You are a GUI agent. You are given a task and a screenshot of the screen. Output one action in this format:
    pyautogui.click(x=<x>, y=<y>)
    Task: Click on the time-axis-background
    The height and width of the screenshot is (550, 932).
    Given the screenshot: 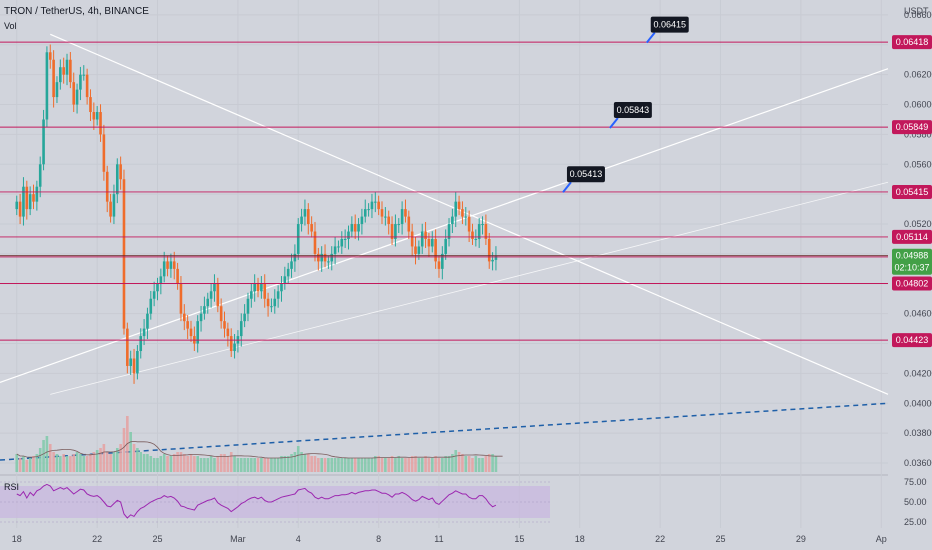 What is the action you would take?
    pyautogui.click(x=466, y=539)
    